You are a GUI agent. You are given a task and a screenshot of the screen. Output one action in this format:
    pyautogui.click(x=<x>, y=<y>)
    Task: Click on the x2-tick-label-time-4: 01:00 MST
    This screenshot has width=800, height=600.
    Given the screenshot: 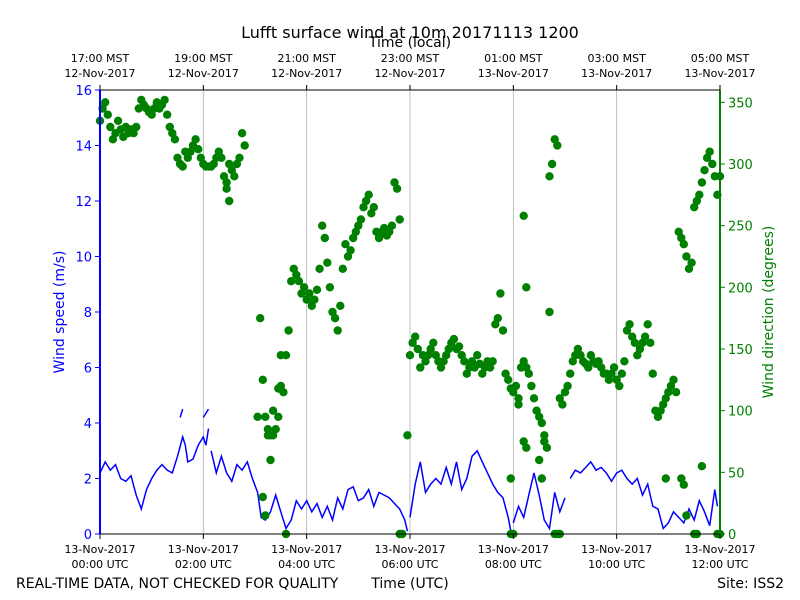 What is the action you would take?
    pyautogui.click(x=513, y=58)
    